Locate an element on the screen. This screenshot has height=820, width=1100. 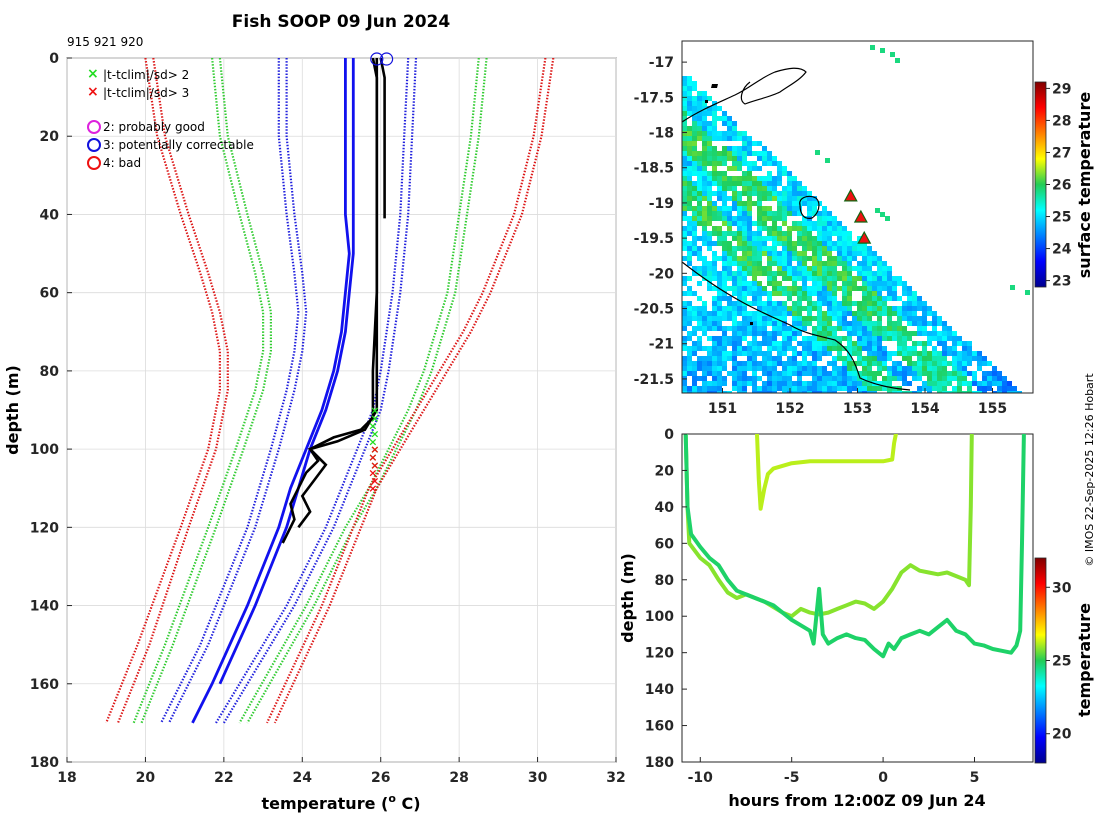
y-tick-label: 60 is located at coordinates (665, 544).